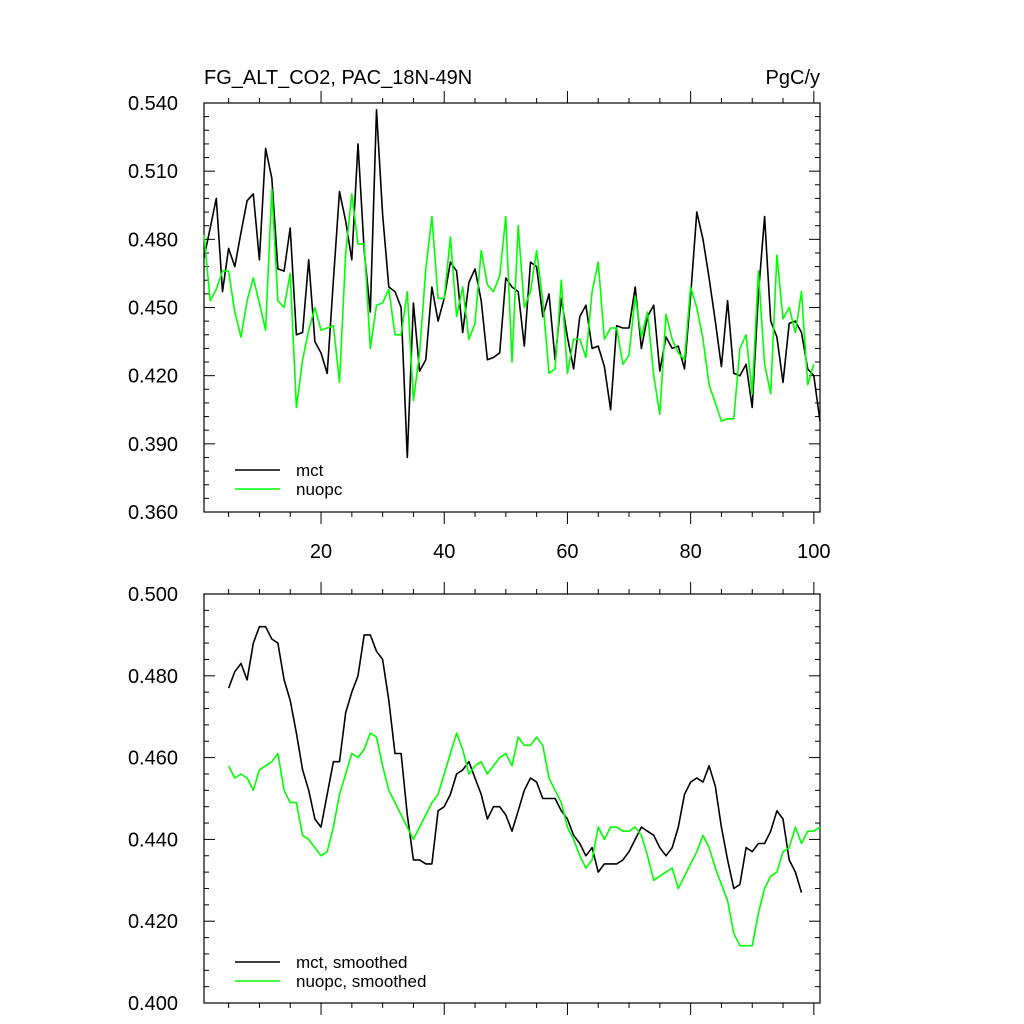  I want to click on legend-label: nuopc, smoothed, so click(361, 981).